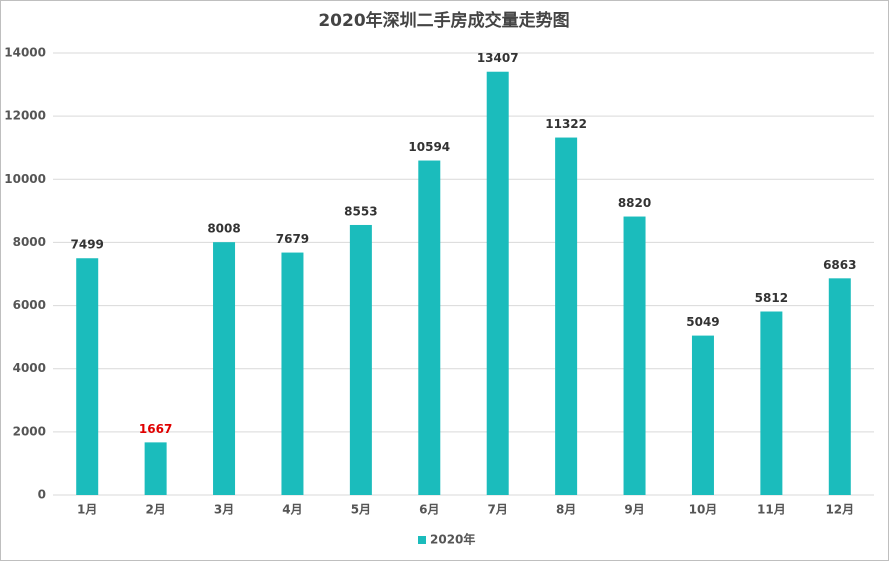 Image resolution: width=889 pixels, height=561 pixels. I want to click on y-tick-label: 6000, so click(29, 305).